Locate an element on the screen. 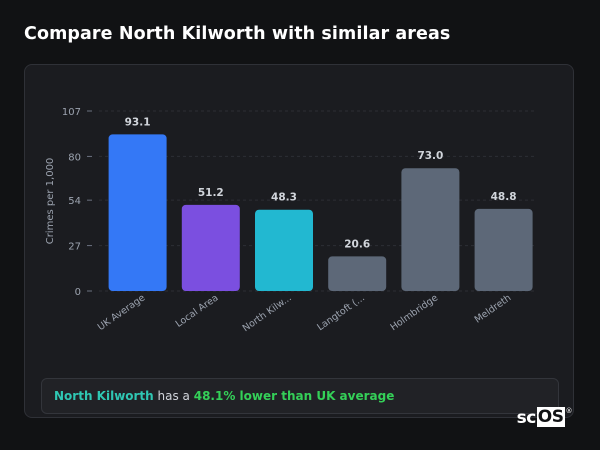  brand-logo-os: OS is located at coordinates (551, 417).